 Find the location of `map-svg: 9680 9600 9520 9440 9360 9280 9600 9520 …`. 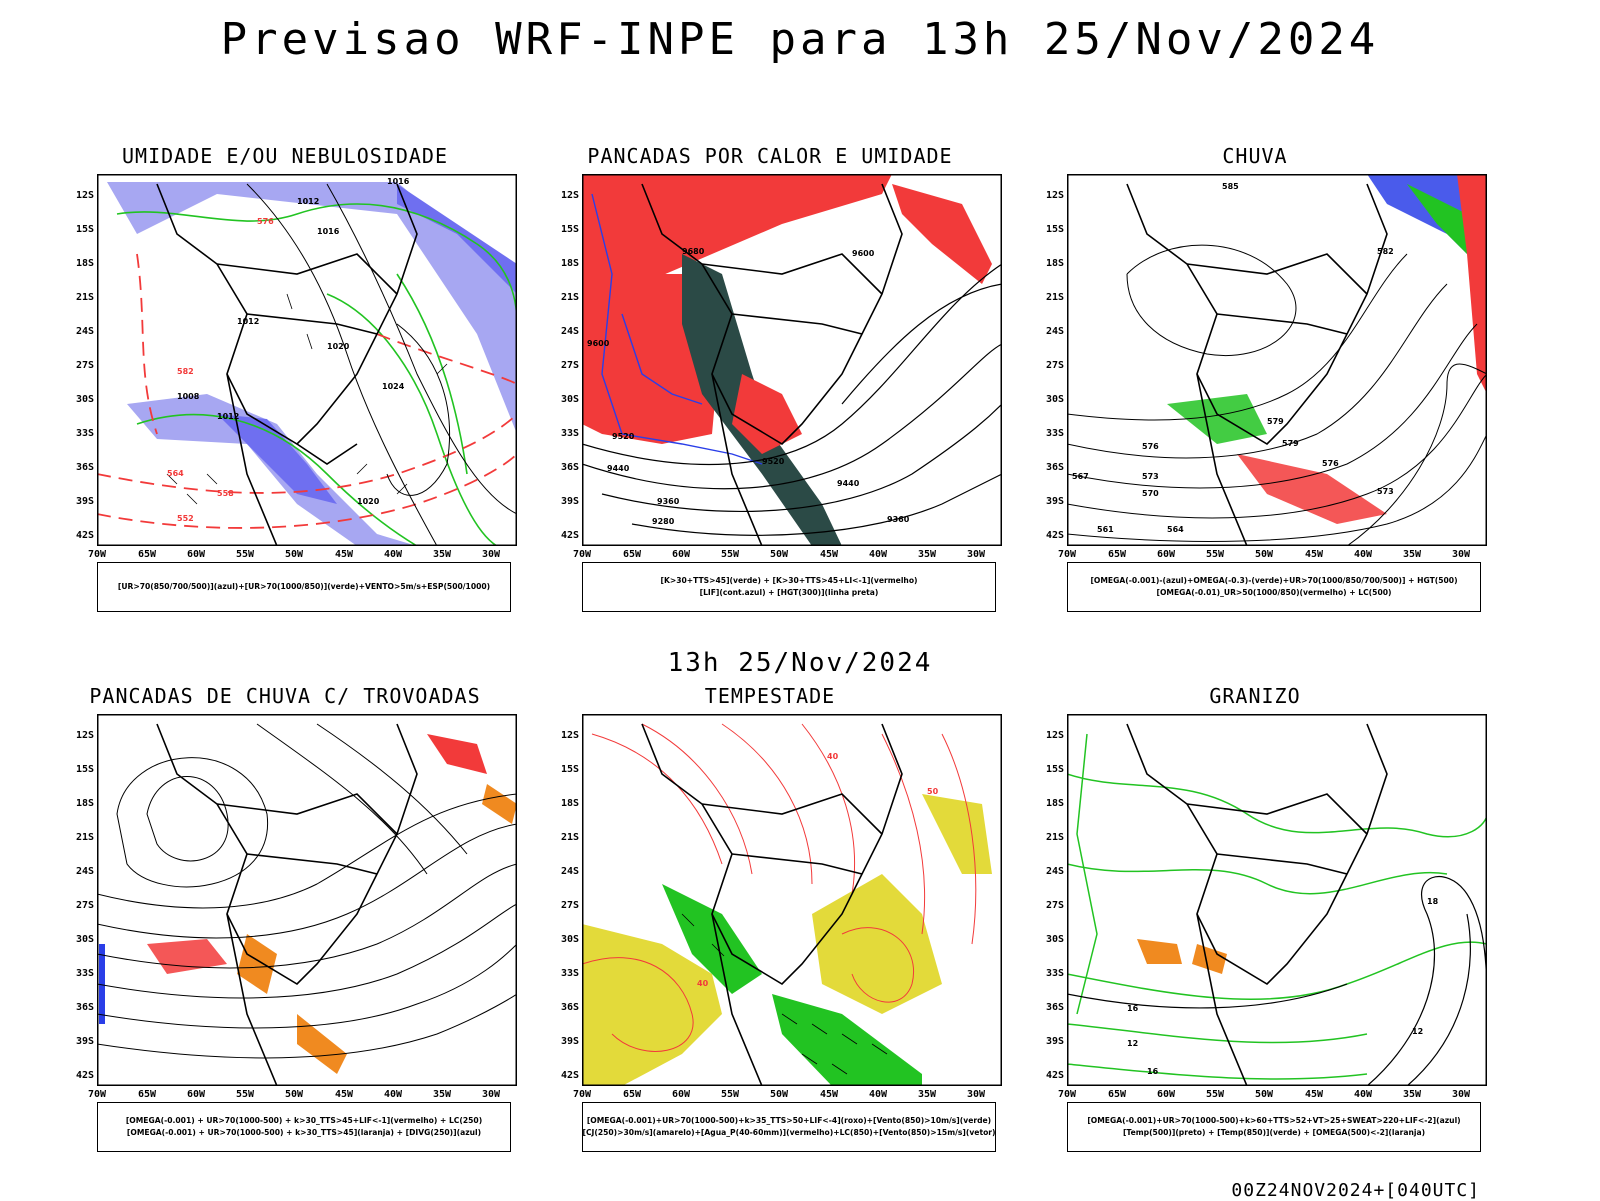

map-svg: 9680 9600 9520 9440 9360 9280 9600 9520 … is located at coordinates (792, 360).